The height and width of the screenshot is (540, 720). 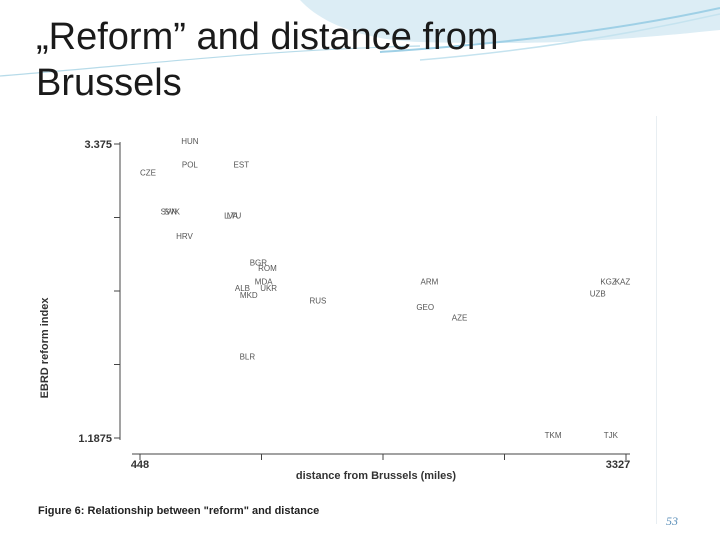 I want to click on y-axis-label: EBRD reform index, so click(x=45, y=348).